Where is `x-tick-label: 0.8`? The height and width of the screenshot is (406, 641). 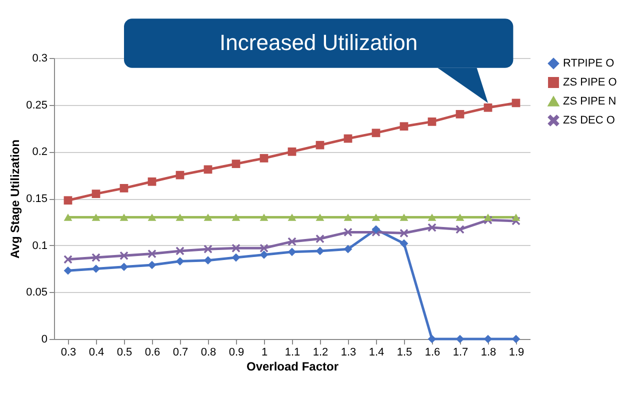 x-tick-label: 0.8 is located at coordinates (208, 352).